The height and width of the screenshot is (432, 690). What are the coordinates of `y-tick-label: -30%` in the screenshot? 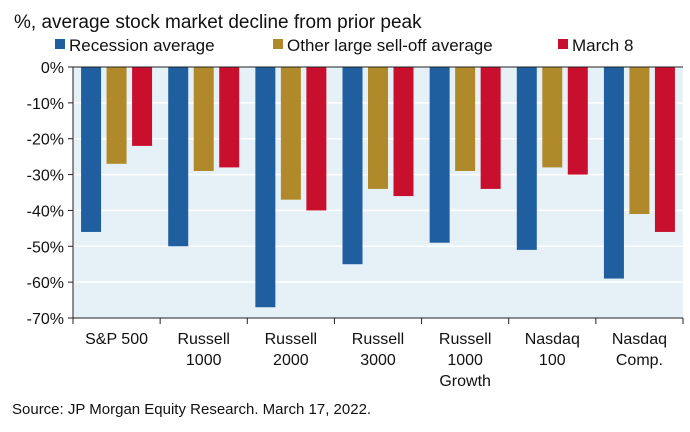 It's located at (45, 176).